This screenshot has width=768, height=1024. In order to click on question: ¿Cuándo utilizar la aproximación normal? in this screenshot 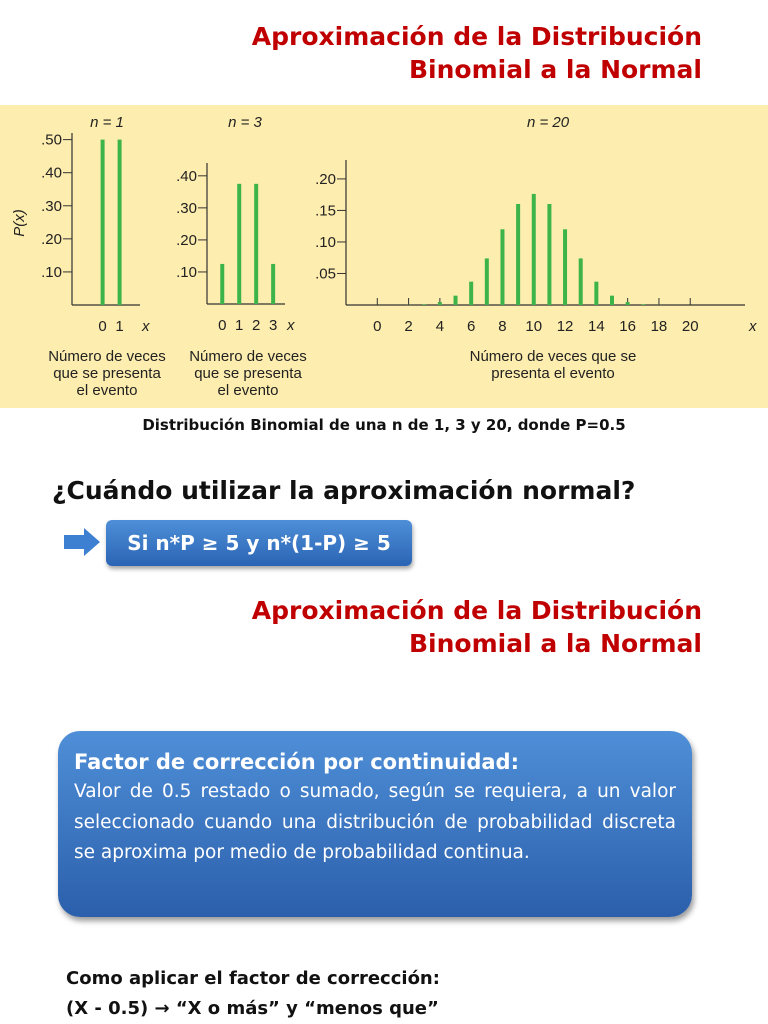, I will do `click(344, 490)`.